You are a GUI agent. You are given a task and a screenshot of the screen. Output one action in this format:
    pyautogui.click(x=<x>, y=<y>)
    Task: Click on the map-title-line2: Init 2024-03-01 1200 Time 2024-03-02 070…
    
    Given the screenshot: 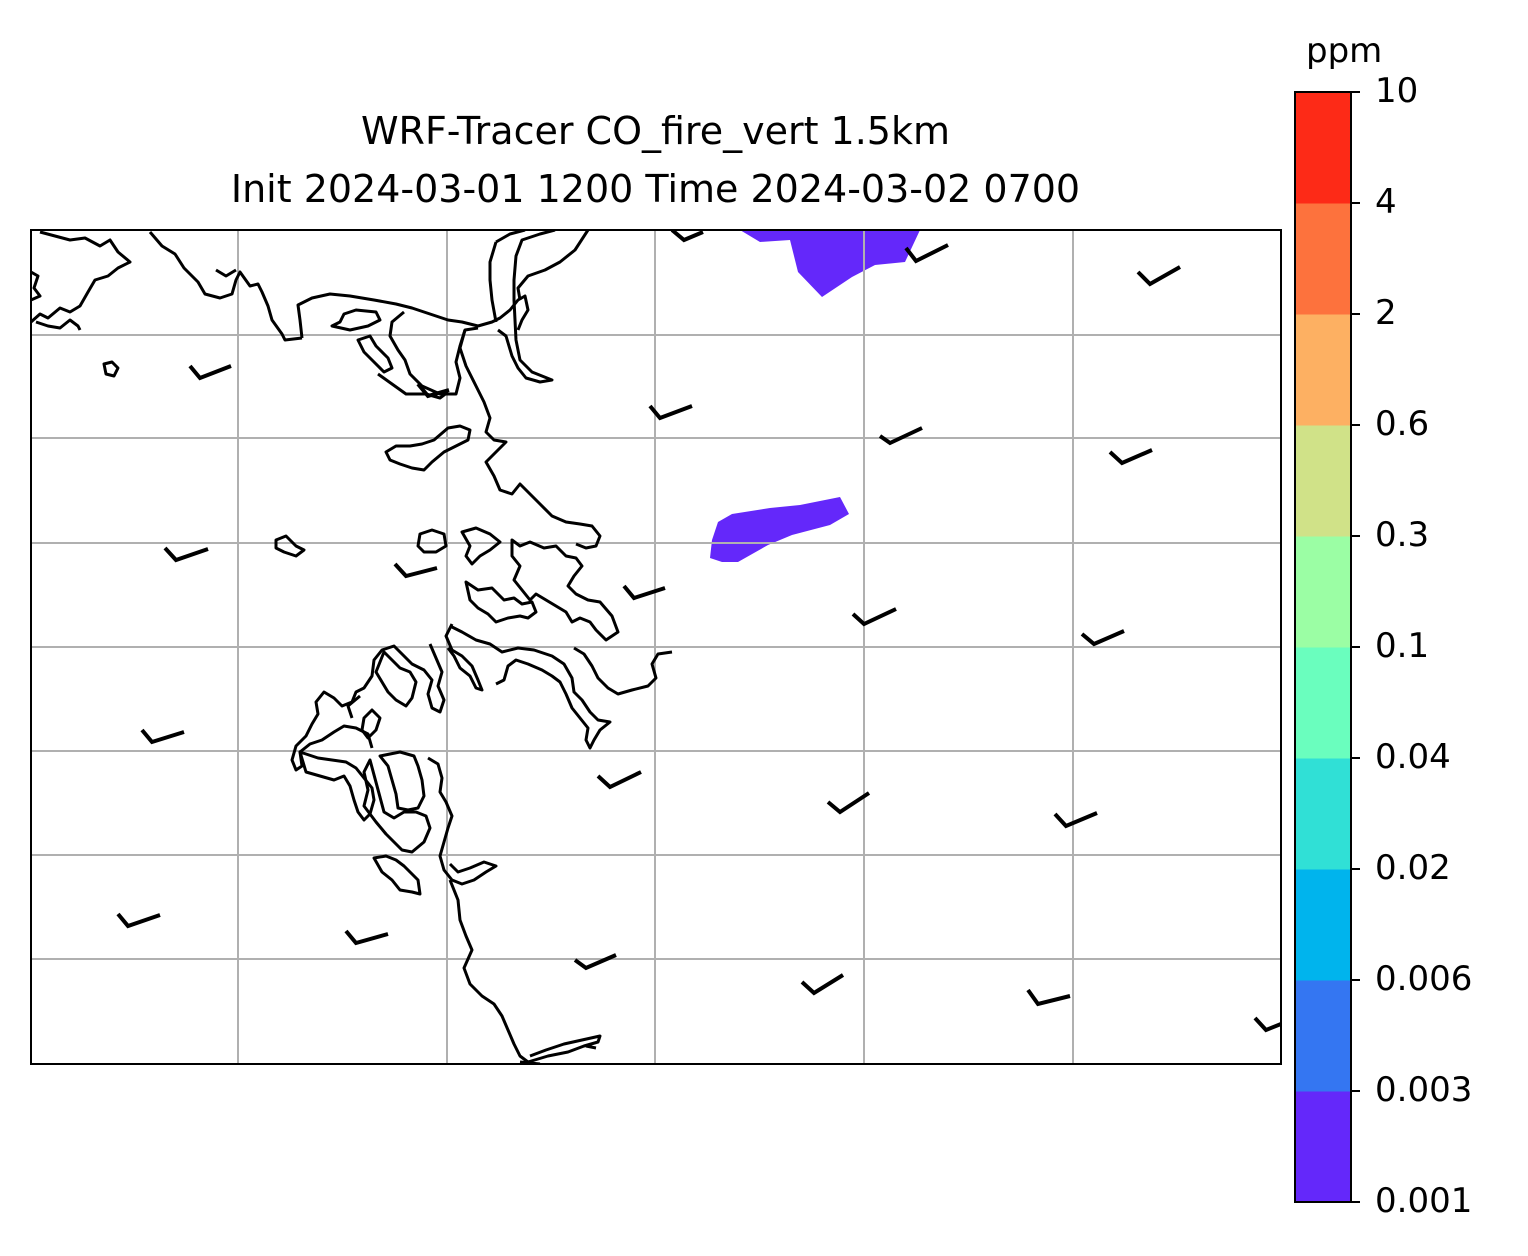 What is the action you would take?
    pyautogui.click(x=655, y=189)
    